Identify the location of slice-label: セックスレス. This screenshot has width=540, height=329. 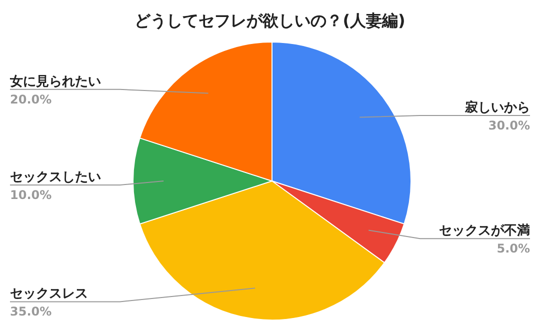
(49, 294).